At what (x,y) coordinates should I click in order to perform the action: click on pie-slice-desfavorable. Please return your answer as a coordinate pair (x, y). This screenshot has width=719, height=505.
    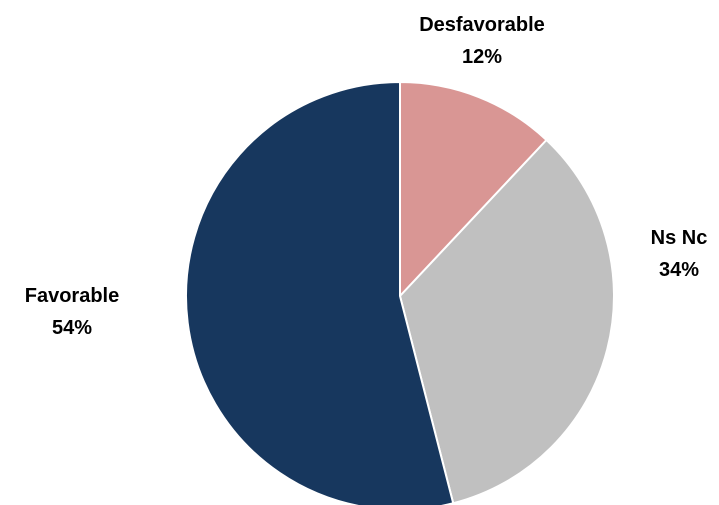
    Looking at the image, I should click on (473, 189).